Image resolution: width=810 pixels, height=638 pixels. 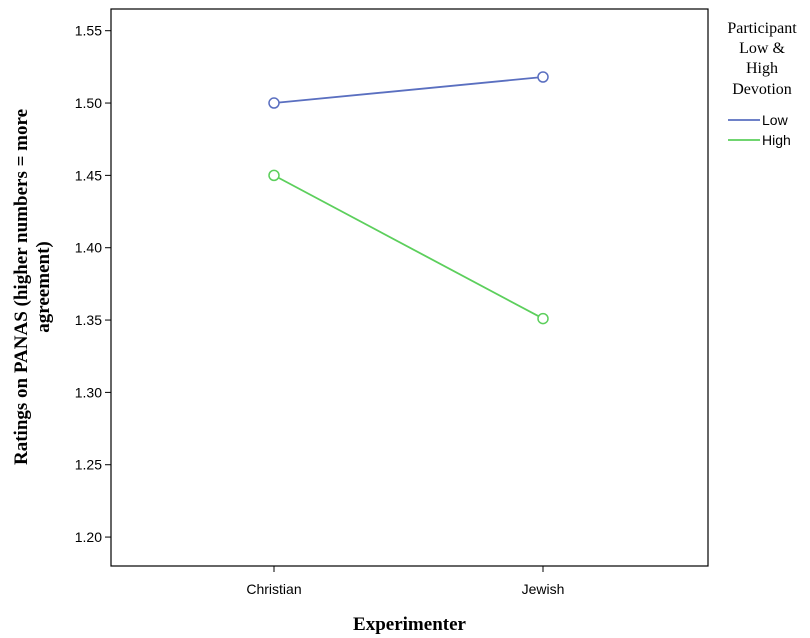 What do you see at coordinates (93, 284) in the screenshot?
I see `y-axis-ticks: 1.20 1.25 1.30 1.35 1.40 1.45 1.50 1.55` at bounding box center [93, 284].